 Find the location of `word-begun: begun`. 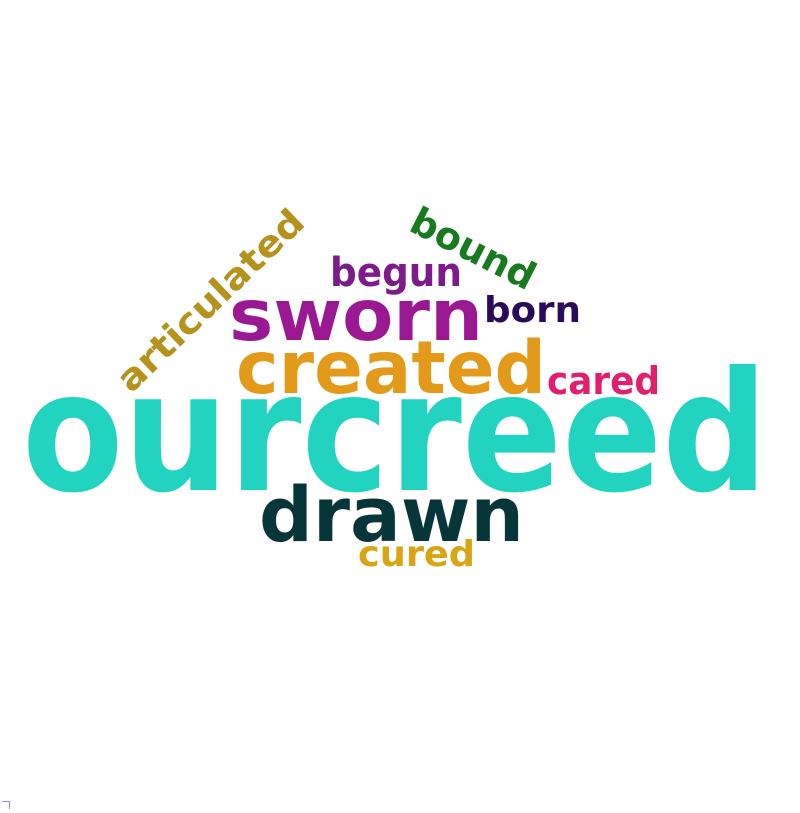

word-begun: begun is located at coordinates (396, 273).